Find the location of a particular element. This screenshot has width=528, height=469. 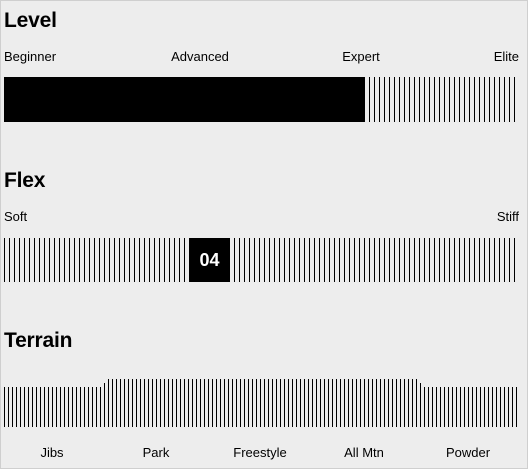

flex-labels: Soft Stiff is located at coordinates (261, 217).